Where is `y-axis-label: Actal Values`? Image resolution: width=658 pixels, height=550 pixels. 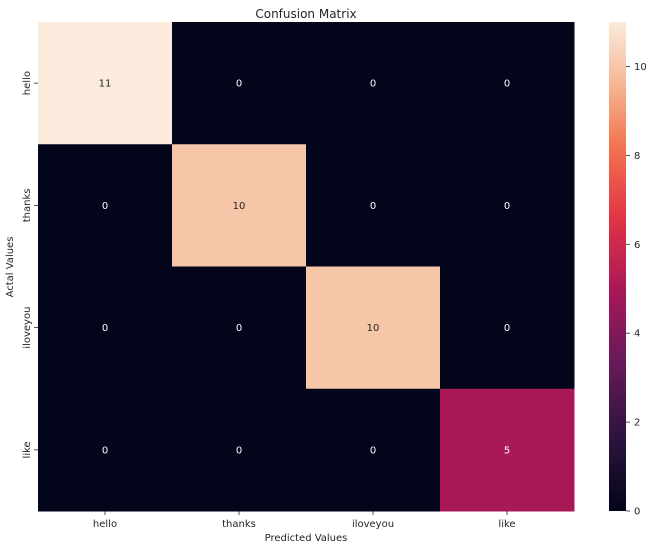
y-axis-label: Actal Values is located at coordinates (10, 267).